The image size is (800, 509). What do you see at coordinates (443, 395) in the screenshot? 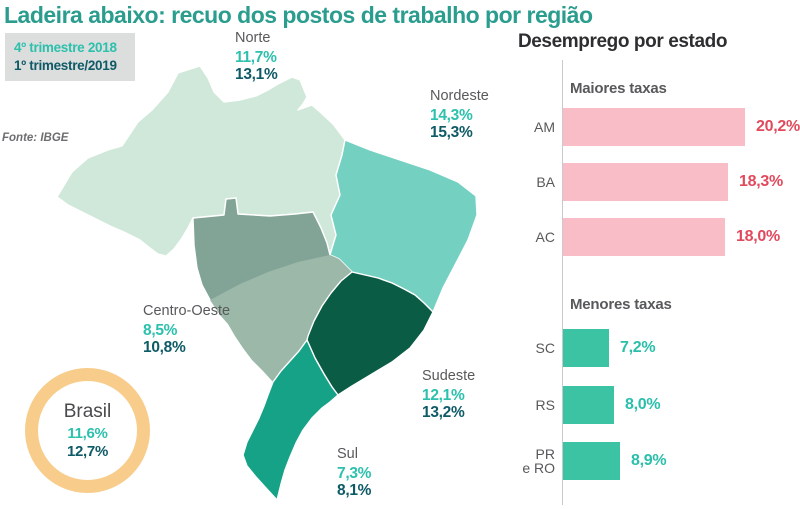
I see `region-value-2018: 12,1%` at bounding box center [443, 395].